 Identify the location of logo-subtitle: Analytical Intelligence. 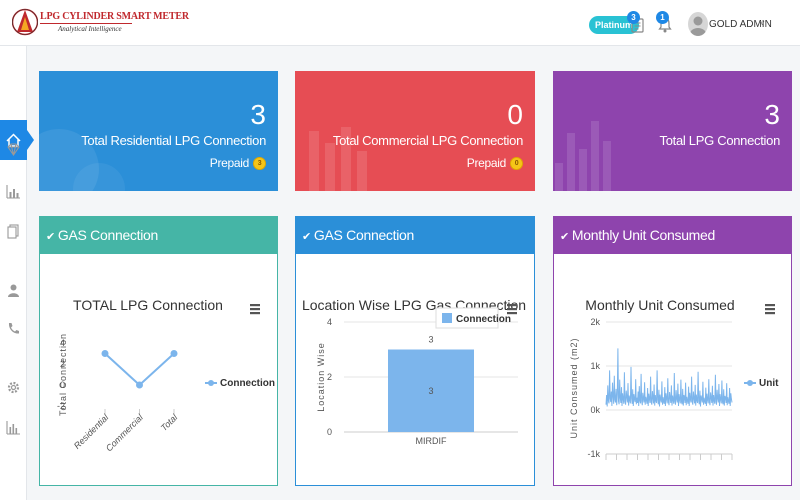
(90, 29).